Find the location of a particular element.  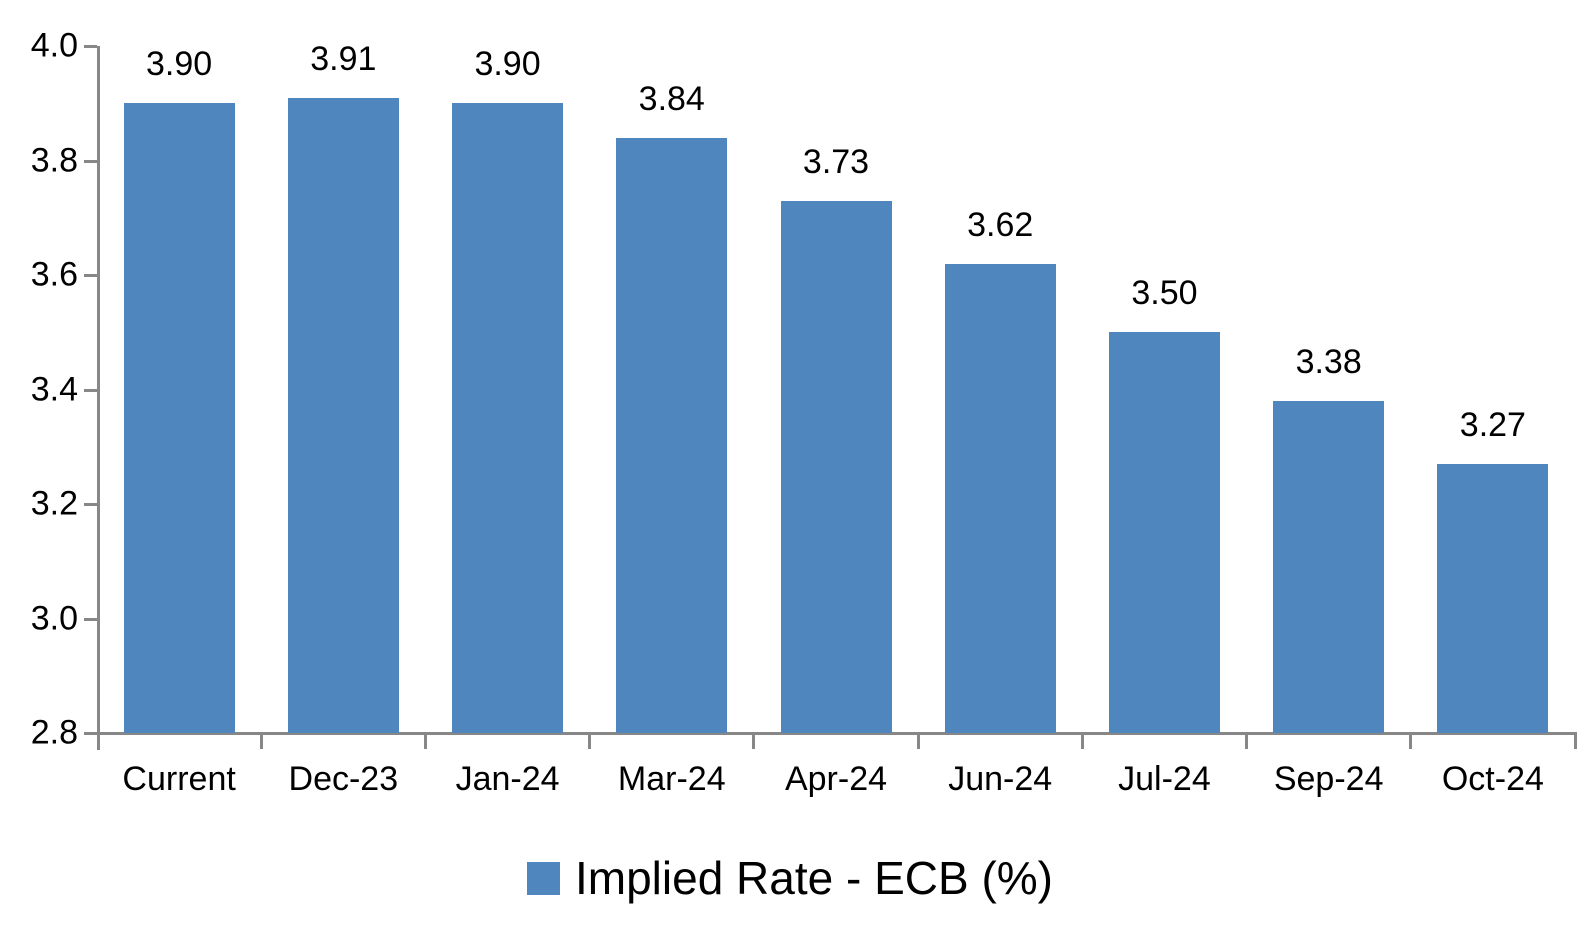

legend-swatch-icon is located at coordinates (543, 878).